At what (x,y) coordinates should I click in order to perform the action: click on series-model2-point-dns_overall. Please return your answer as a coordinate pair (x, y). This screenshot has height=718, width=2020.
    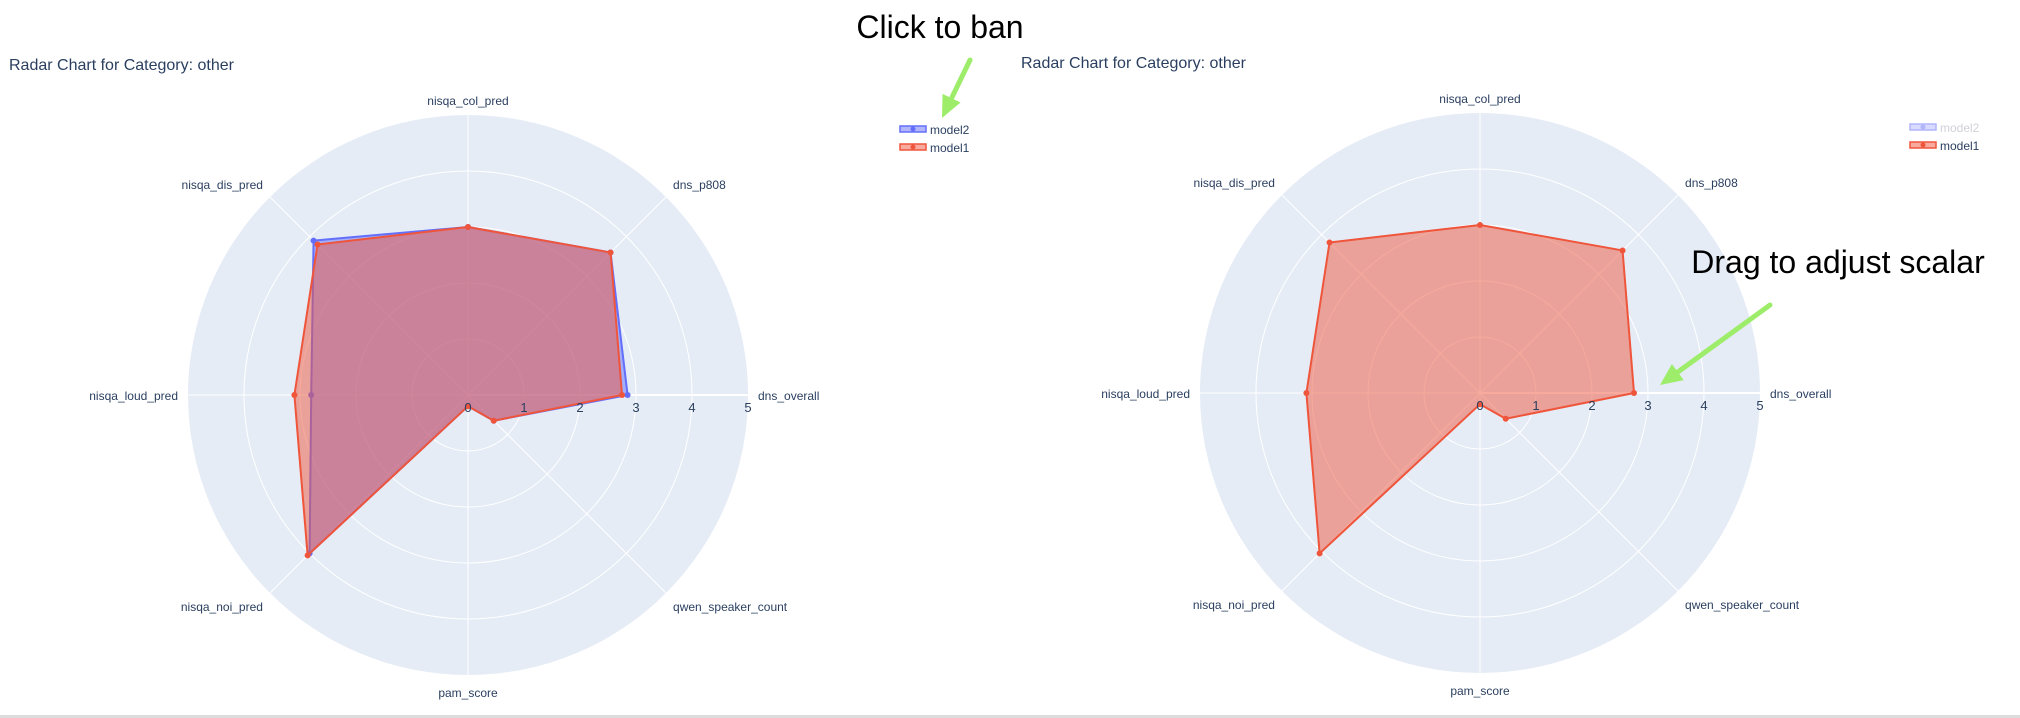
    Looking at the image, I should click on (627, 395).